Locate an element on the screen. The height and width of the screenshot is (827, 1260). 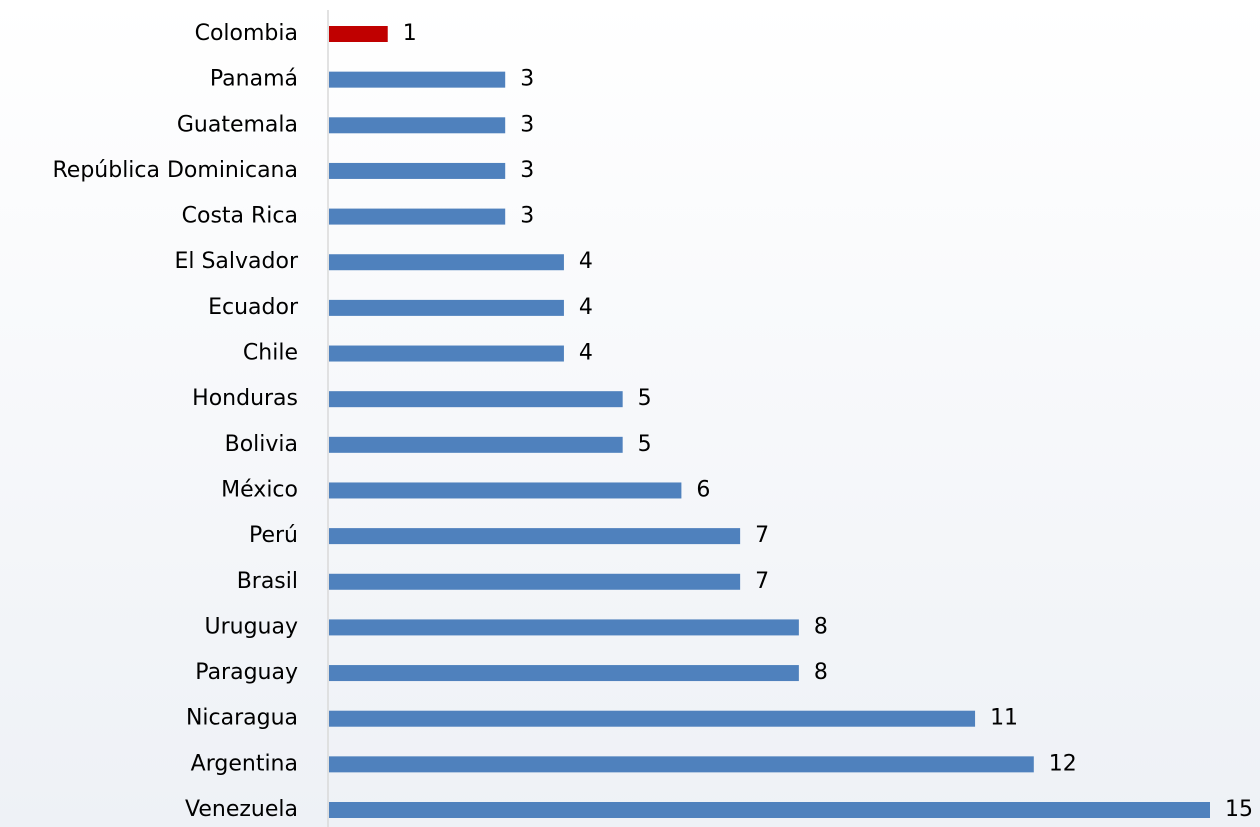
category-label: Nicaragua is located at coordinates (242, 718).